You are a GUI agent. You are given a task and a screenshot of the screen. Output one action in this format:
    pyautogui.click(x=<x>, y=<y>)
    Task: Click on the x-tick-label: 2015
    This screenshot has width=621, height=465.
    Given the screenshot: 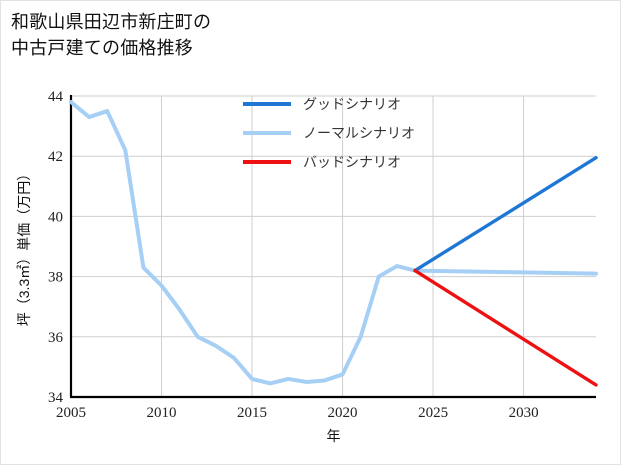 What is the action you would take?
    pyautogui.click(x=252, y=413)
    